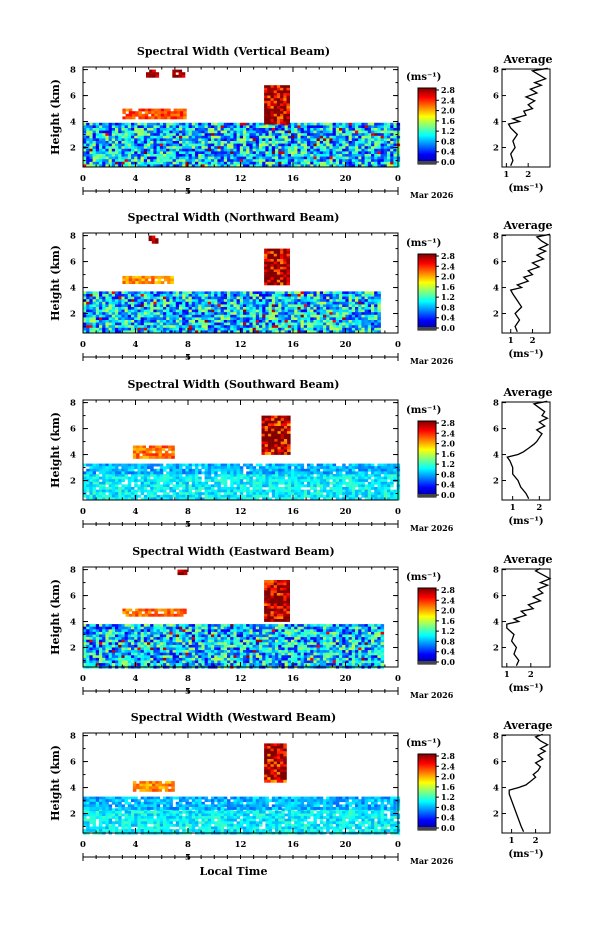  I want to click on colorbar-tick-label: 0.4, so click(448, 318).